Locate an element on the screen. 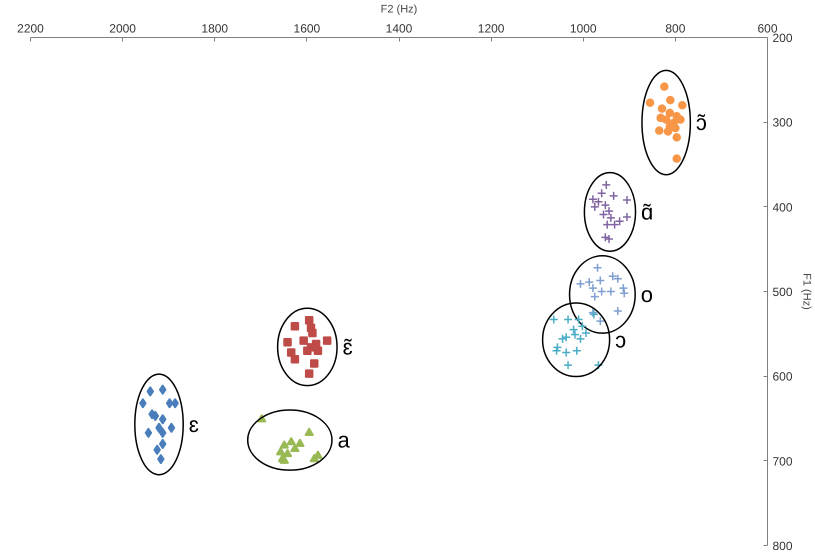 This screenshot has width=815, height=553. series-label: ɛ̃ is located at coordinates (347, 347).